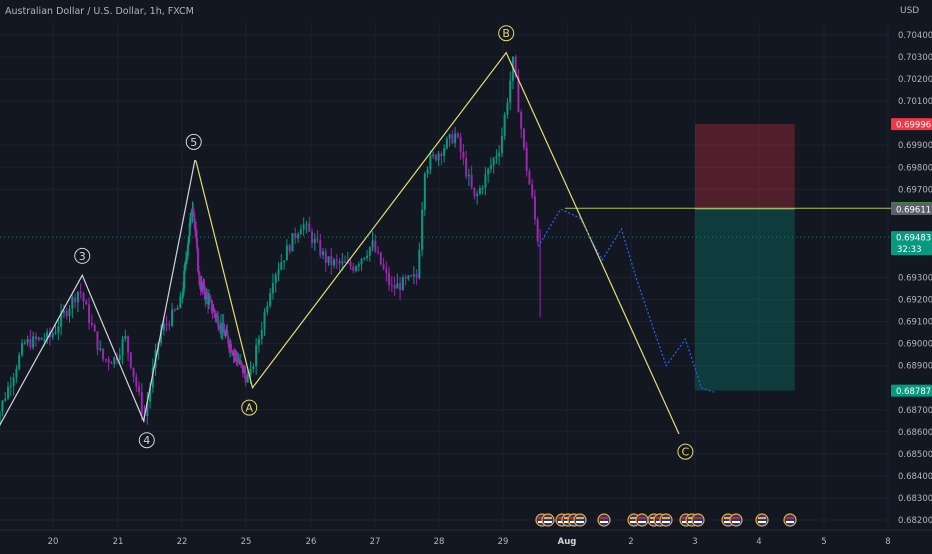 This screenshot has height=554, width=932. I want to click on price-tag-label: 0.69996, so click(913, 126).